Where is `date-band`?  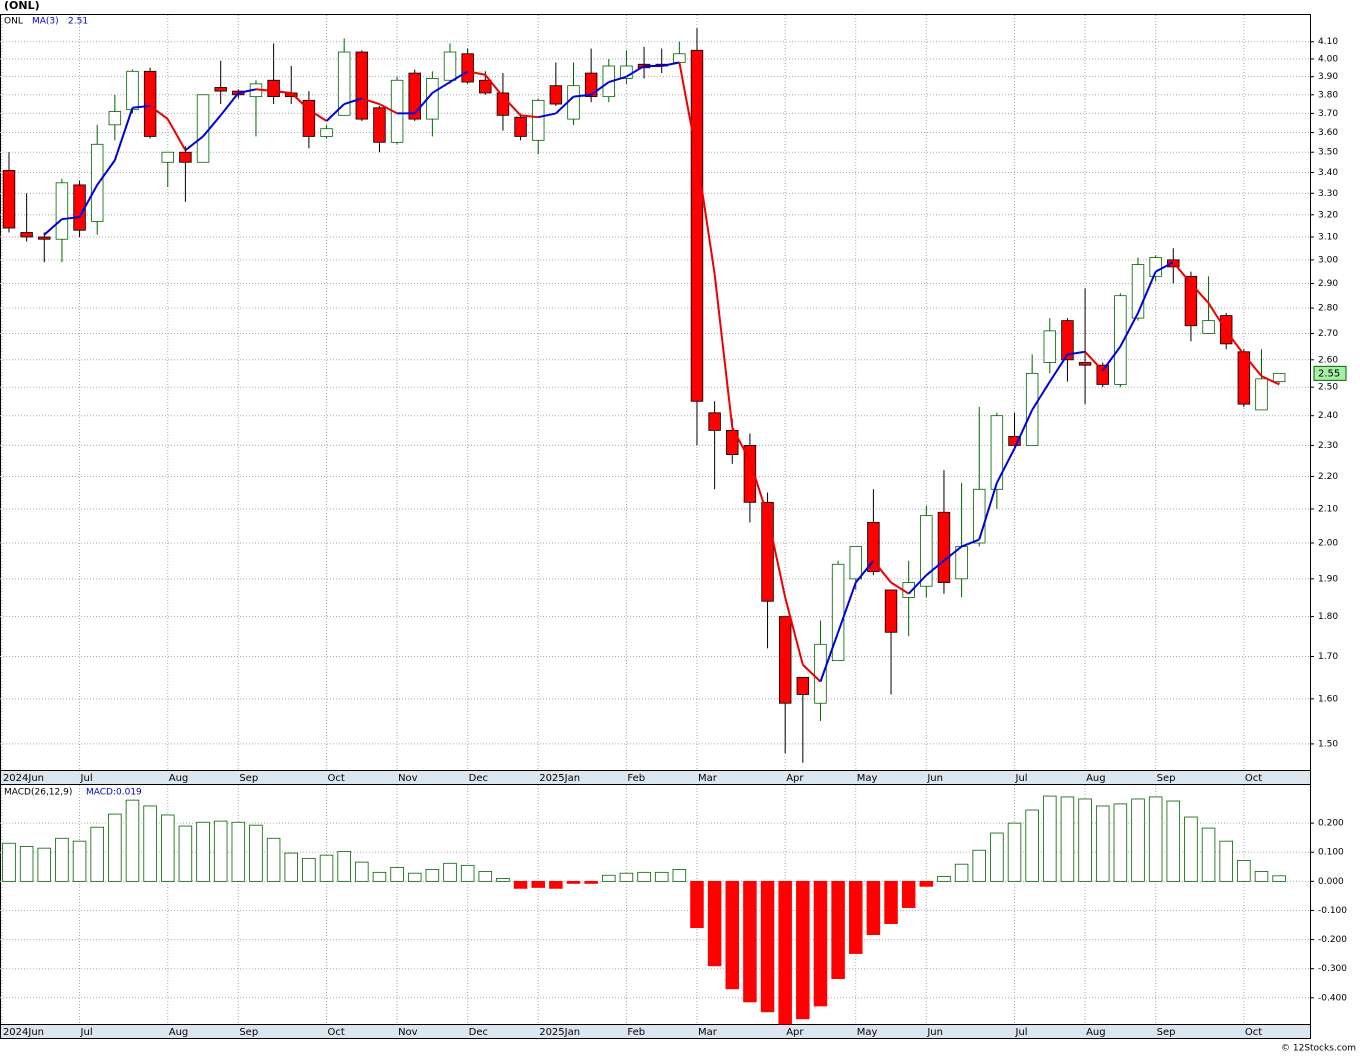 date-band is located at coordinates (655, 777).